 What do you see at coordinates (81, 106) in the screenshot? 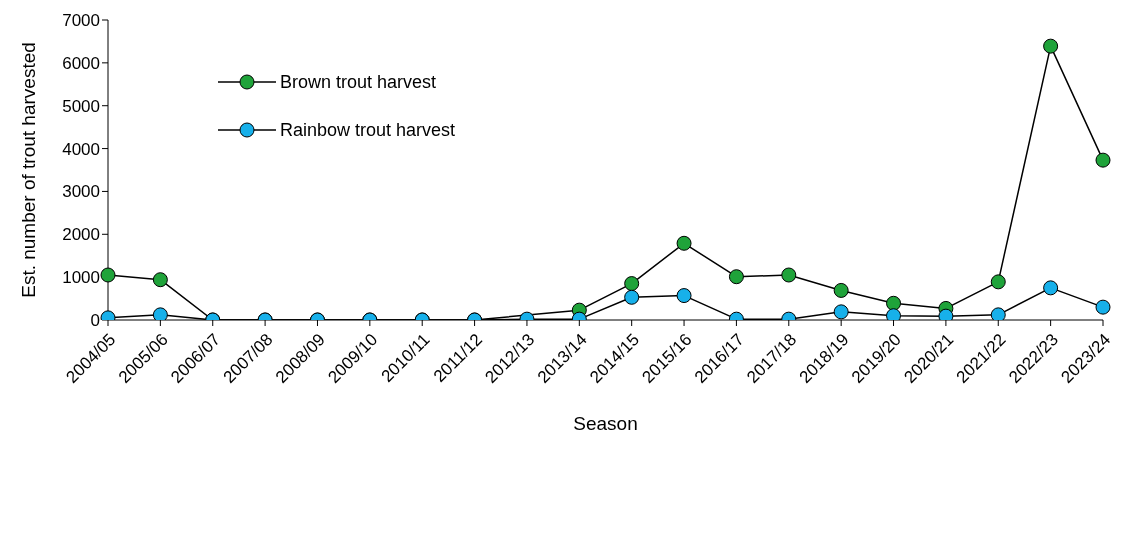
I see `y-tick-label: 5000` at bounding box center [81, 106].